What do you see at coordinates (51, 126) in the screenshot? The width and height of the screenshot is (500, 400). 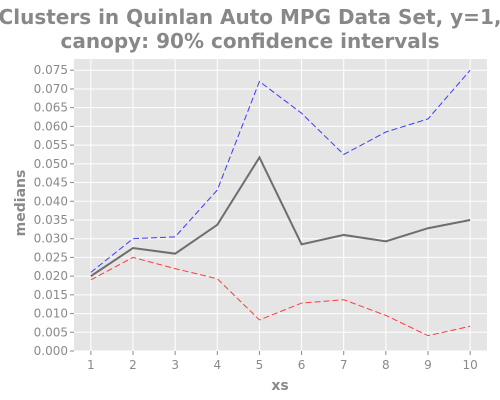 I see `y-tick-label: 0.060` at bounding box center [51, 126].